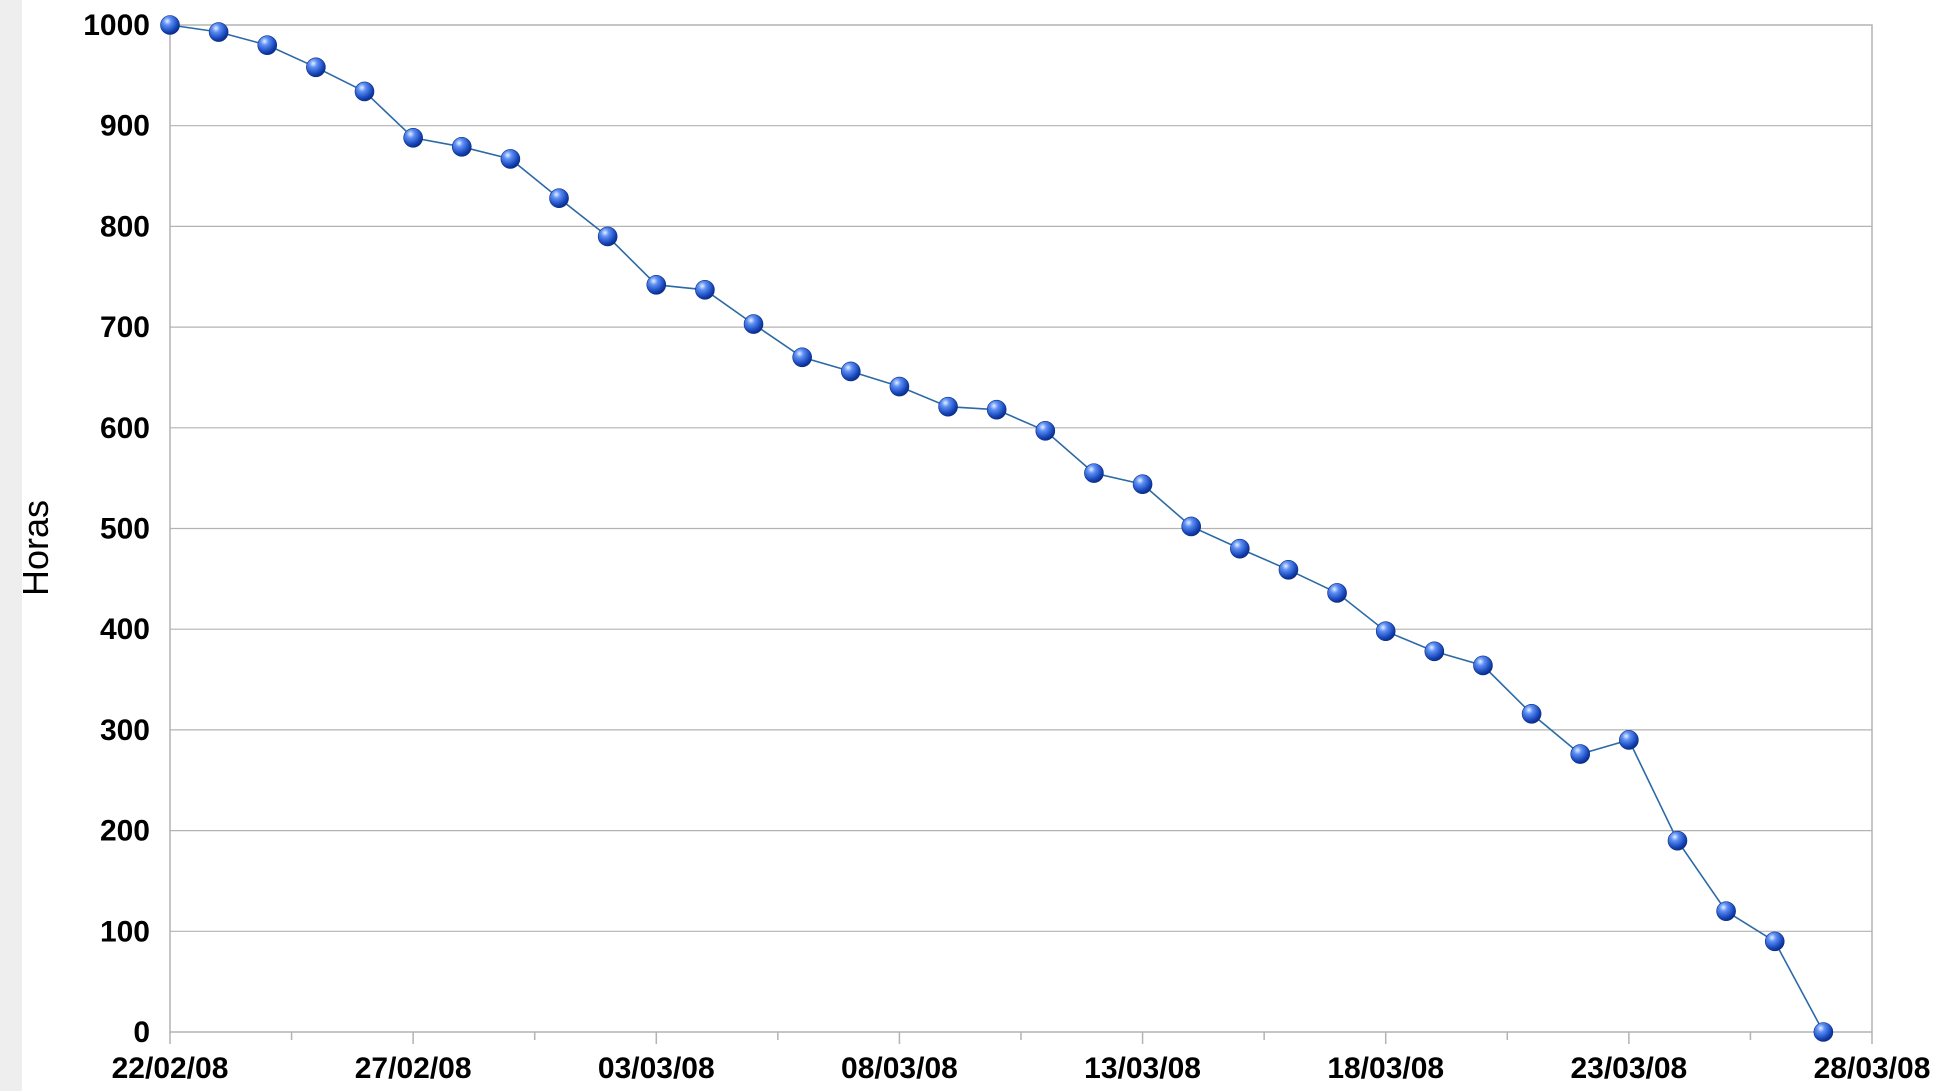 This screenshot has height=1091, width=1954. Describe the element at coordinates (125, 126) in the screenshot. I see `y-tick-label: 900` at that location.